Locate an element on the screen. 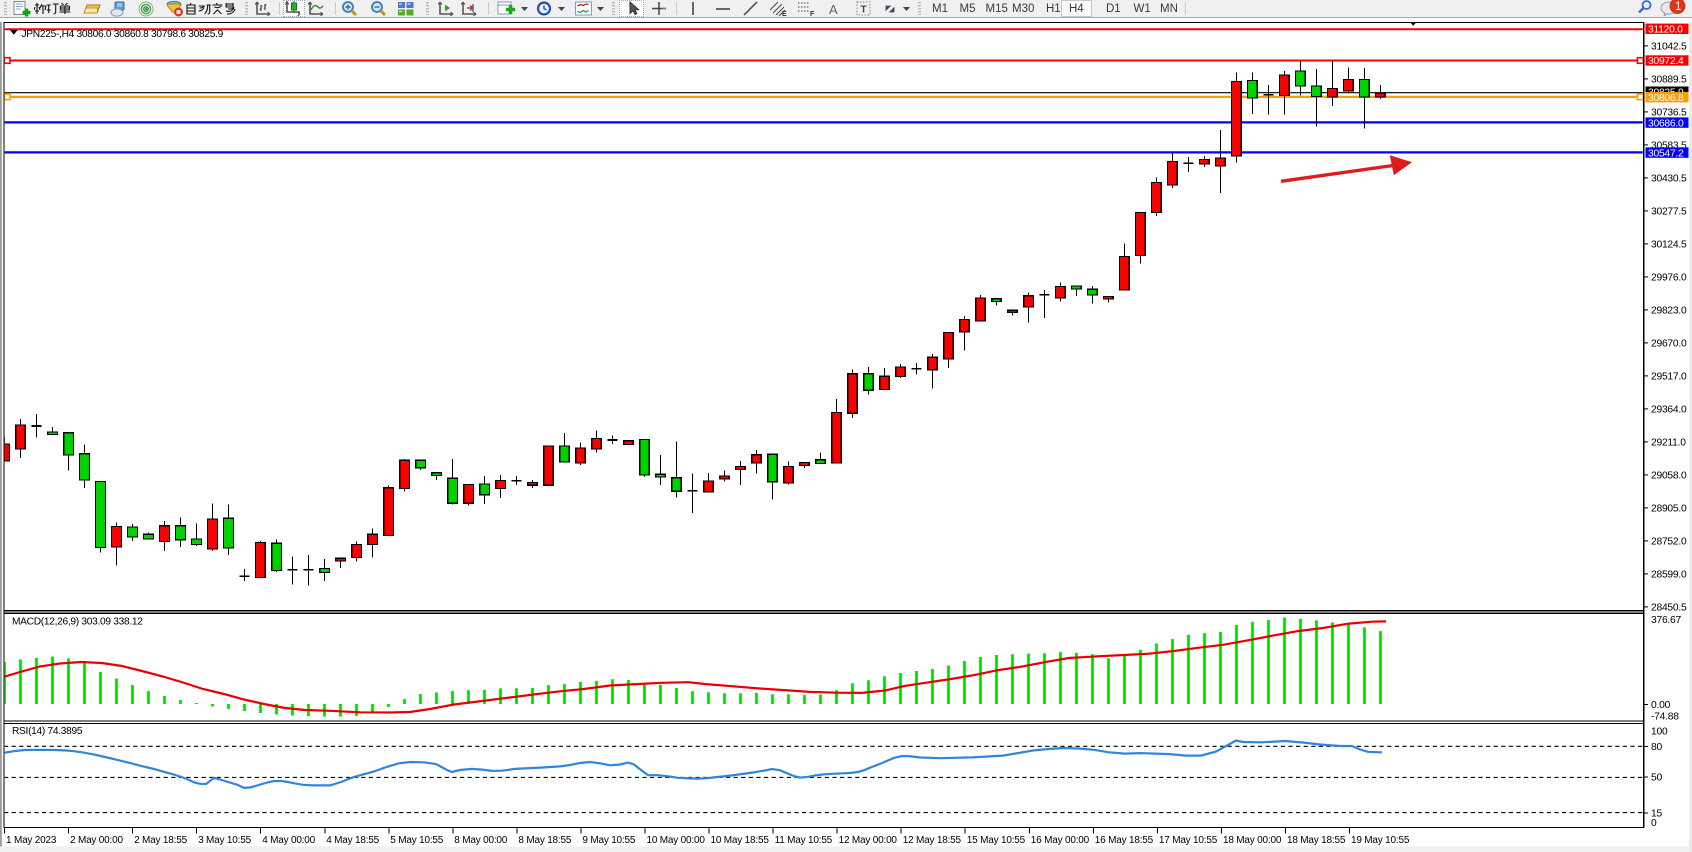 The height and width of the screenshot is (852, 1692). svg-text: 8 May 18:55 is located at coordinates (544, 840).